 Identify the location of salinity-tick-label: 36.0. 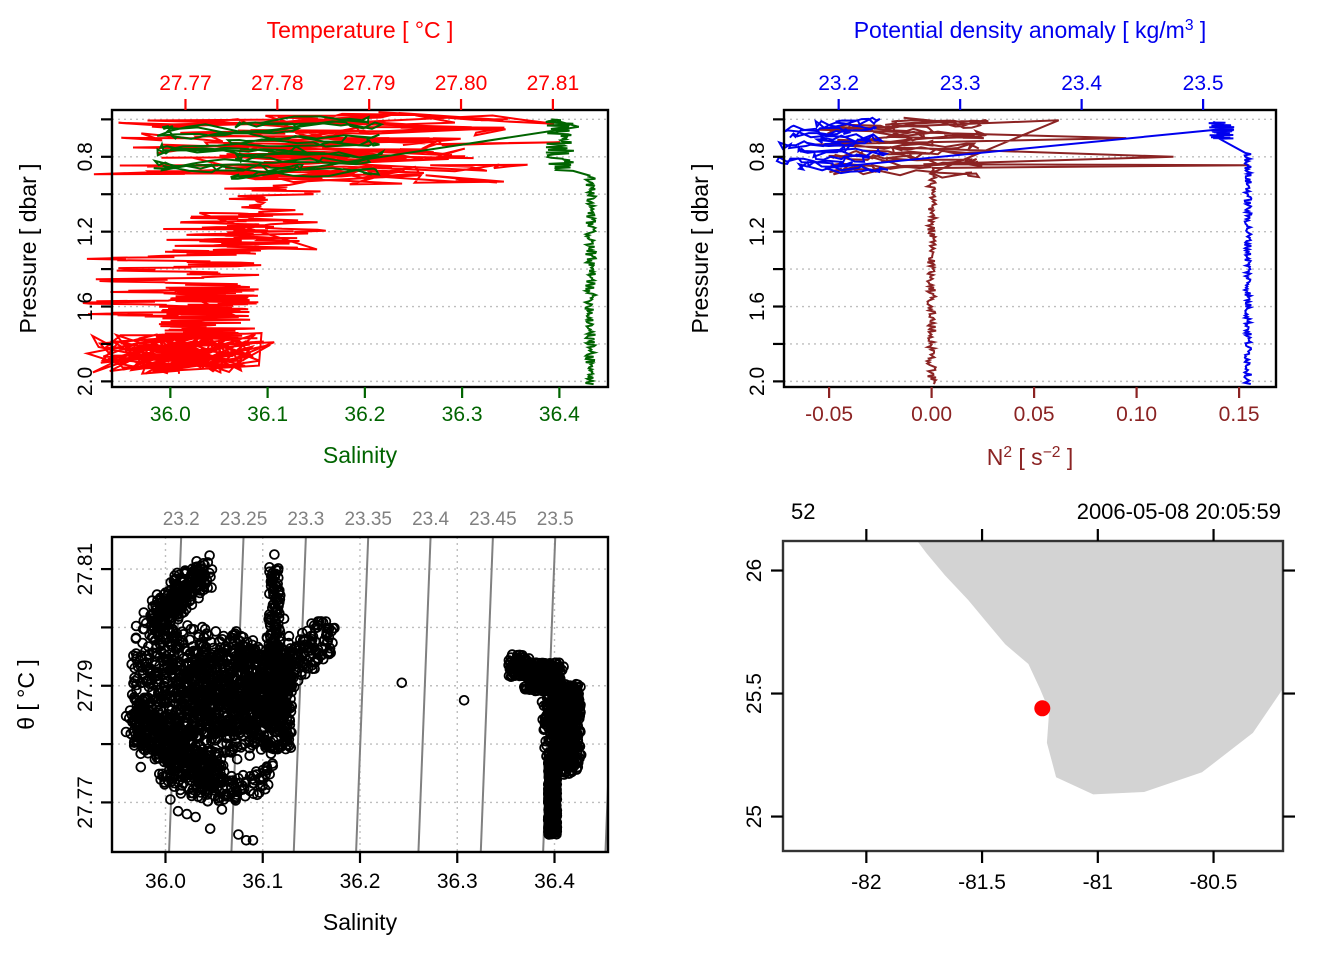
(170, 414).